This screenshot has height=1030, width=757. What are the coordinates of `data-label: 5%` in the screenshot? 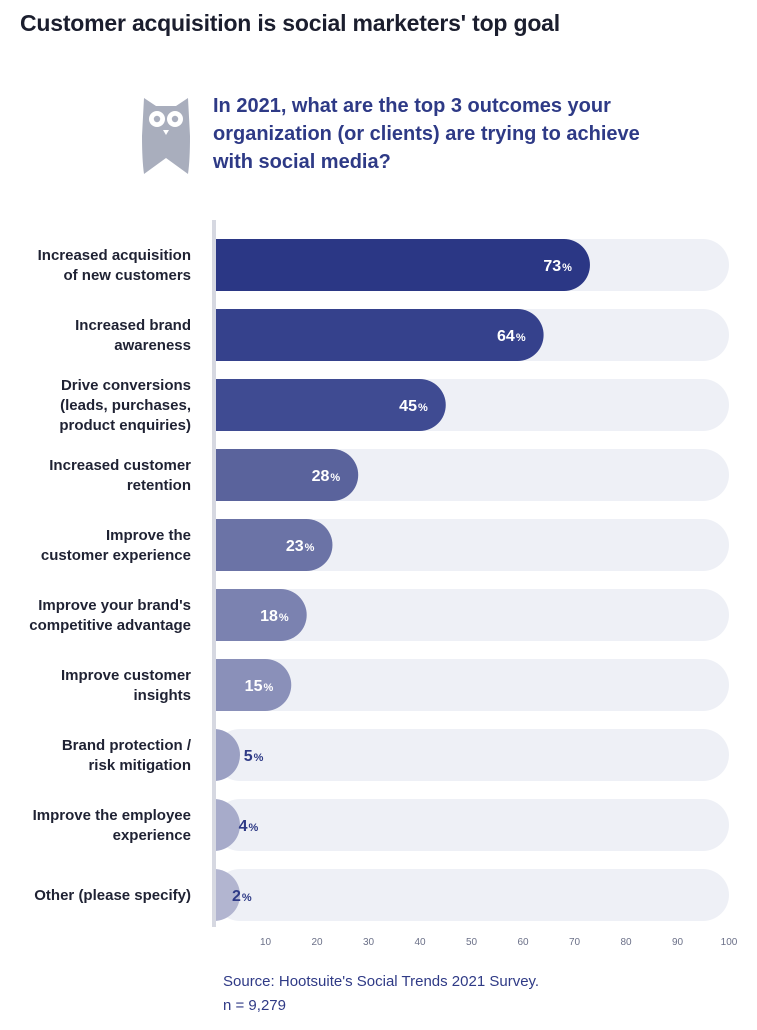 It's located at (254, 756).